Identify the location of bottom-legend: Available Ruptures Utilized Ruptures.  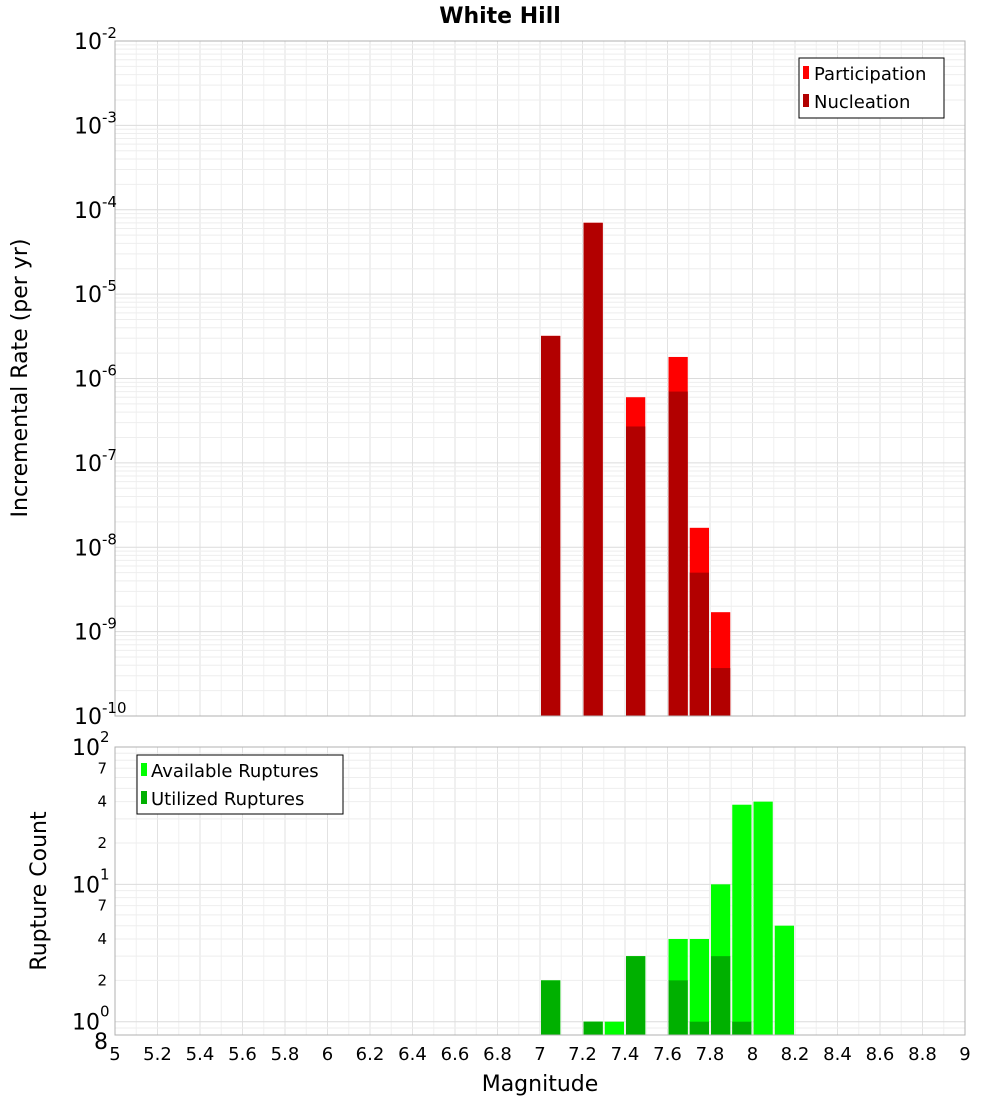
(240, 784).